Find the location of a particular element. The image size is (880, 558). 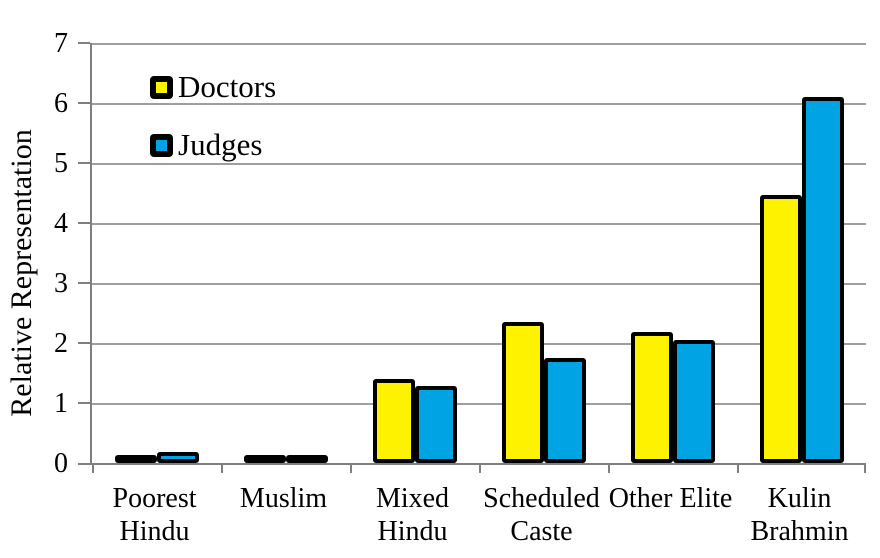

category-label-kulin-brahmin: Kulin Brahmin is located at coordinates (799, 515).